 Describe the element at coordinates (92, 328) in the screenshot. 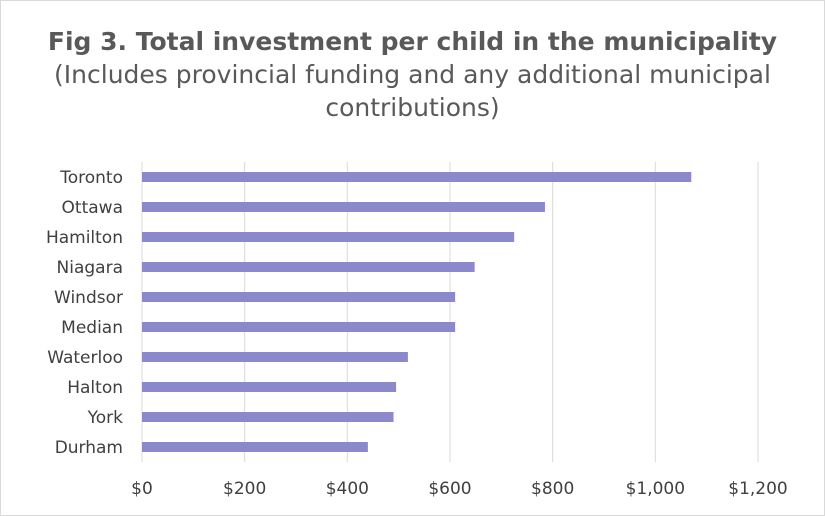

I see `category-label-median: Median` at that location.